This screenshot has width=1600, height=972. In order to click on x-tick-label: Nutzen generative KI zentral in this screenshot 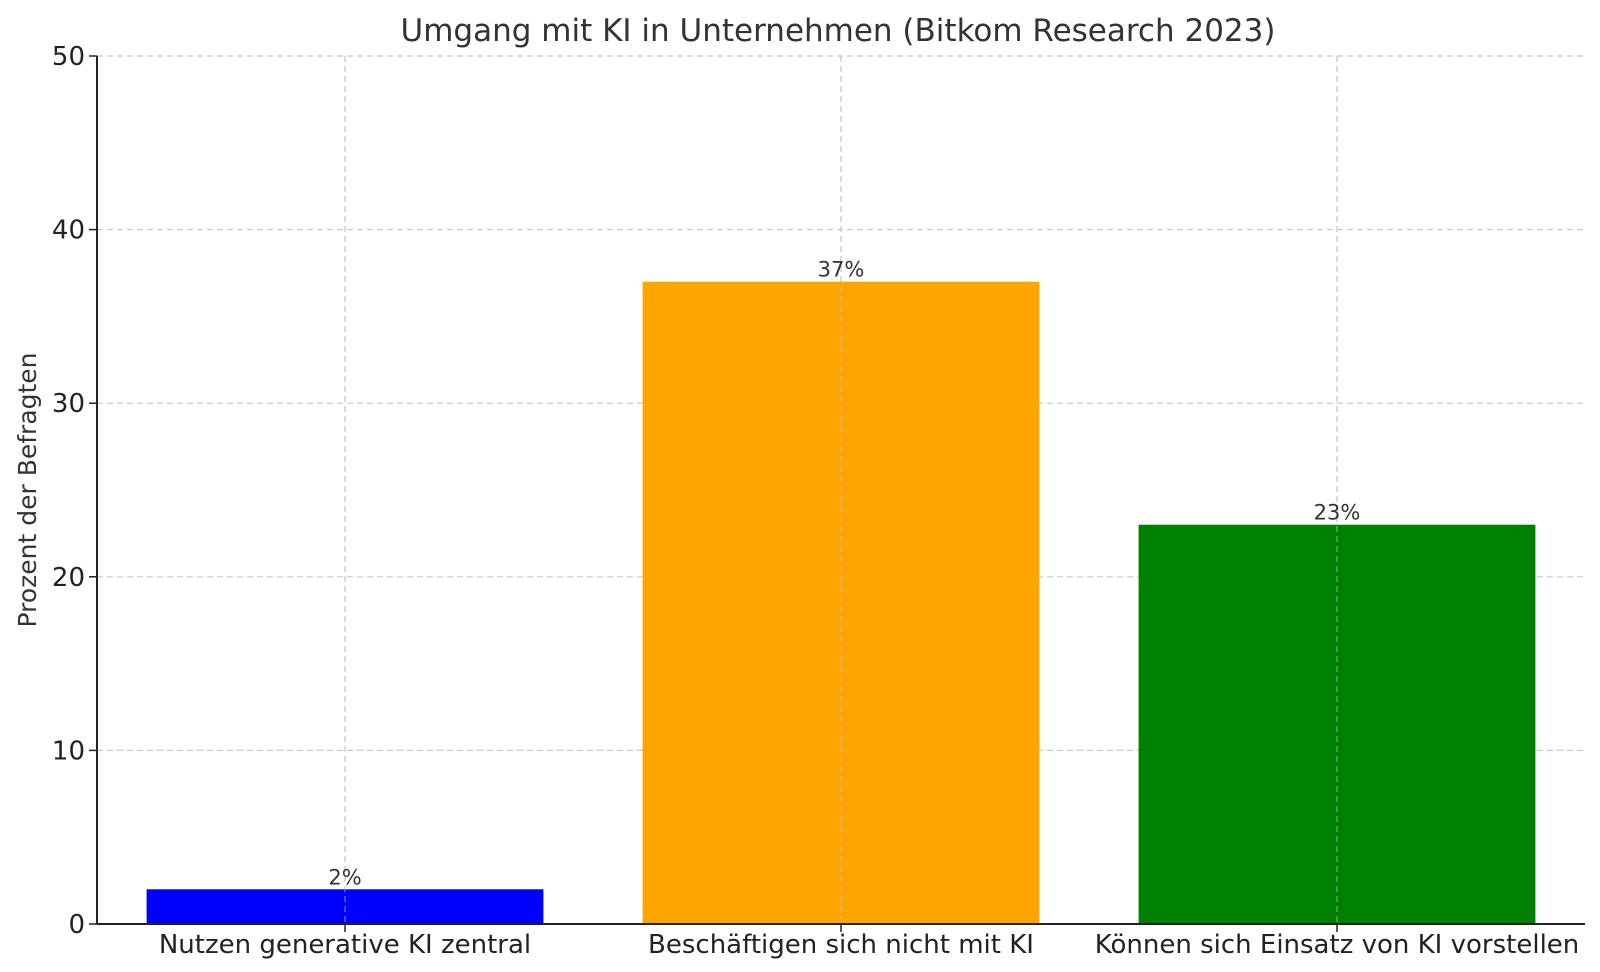, I will do `click(345, 945)`.